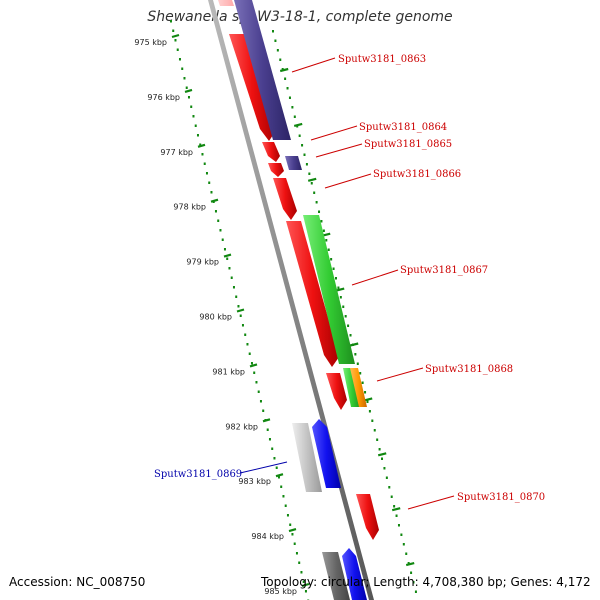 The width and height of the screenshot is (600, 600). Describe the element at coordinates (215, 317) in the screenshot. I see `ruler-label-980: 980 kbp` at that location.